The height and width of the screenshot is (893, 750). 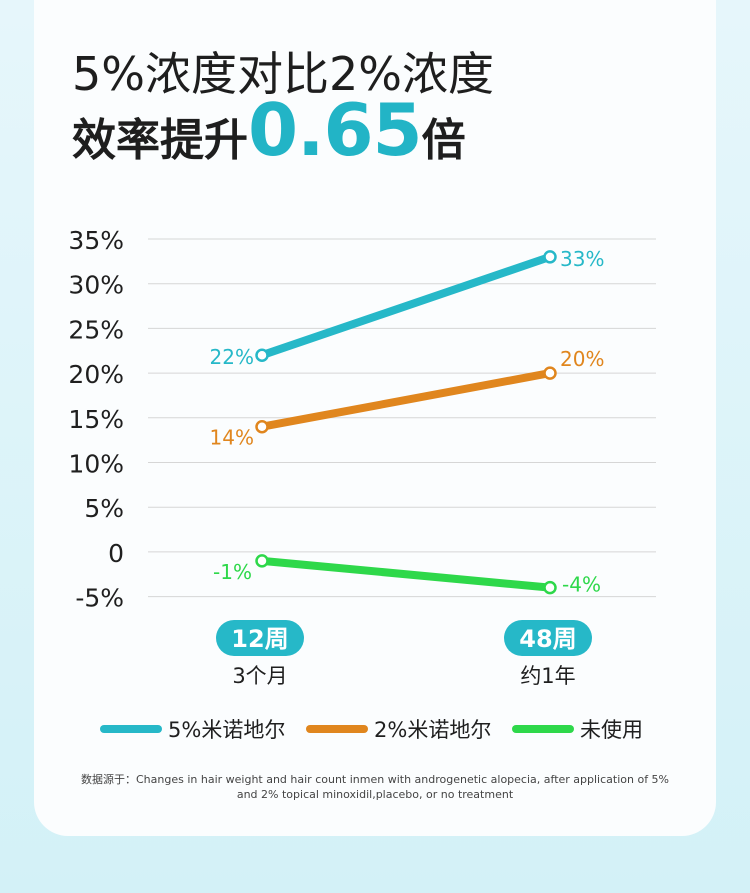 What do you see at coordinates (99, 598) in the screenshot?
I see `y-tick-label: -5%` at bounding box center [99, 598].